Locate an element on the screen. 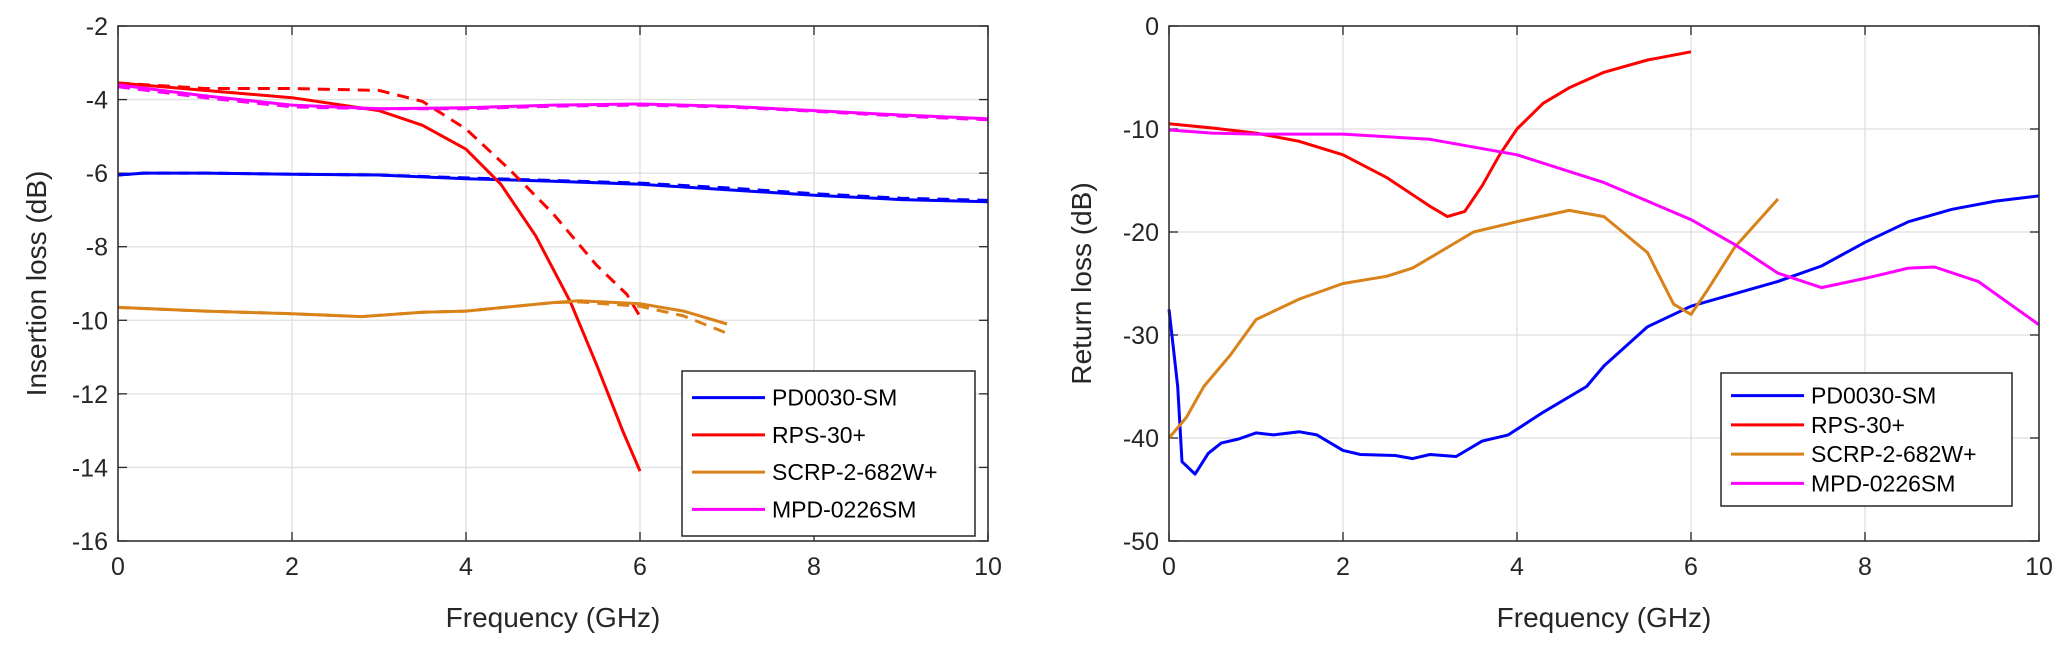  y-tick-label: 0 is located at coordinates (1152, 27).